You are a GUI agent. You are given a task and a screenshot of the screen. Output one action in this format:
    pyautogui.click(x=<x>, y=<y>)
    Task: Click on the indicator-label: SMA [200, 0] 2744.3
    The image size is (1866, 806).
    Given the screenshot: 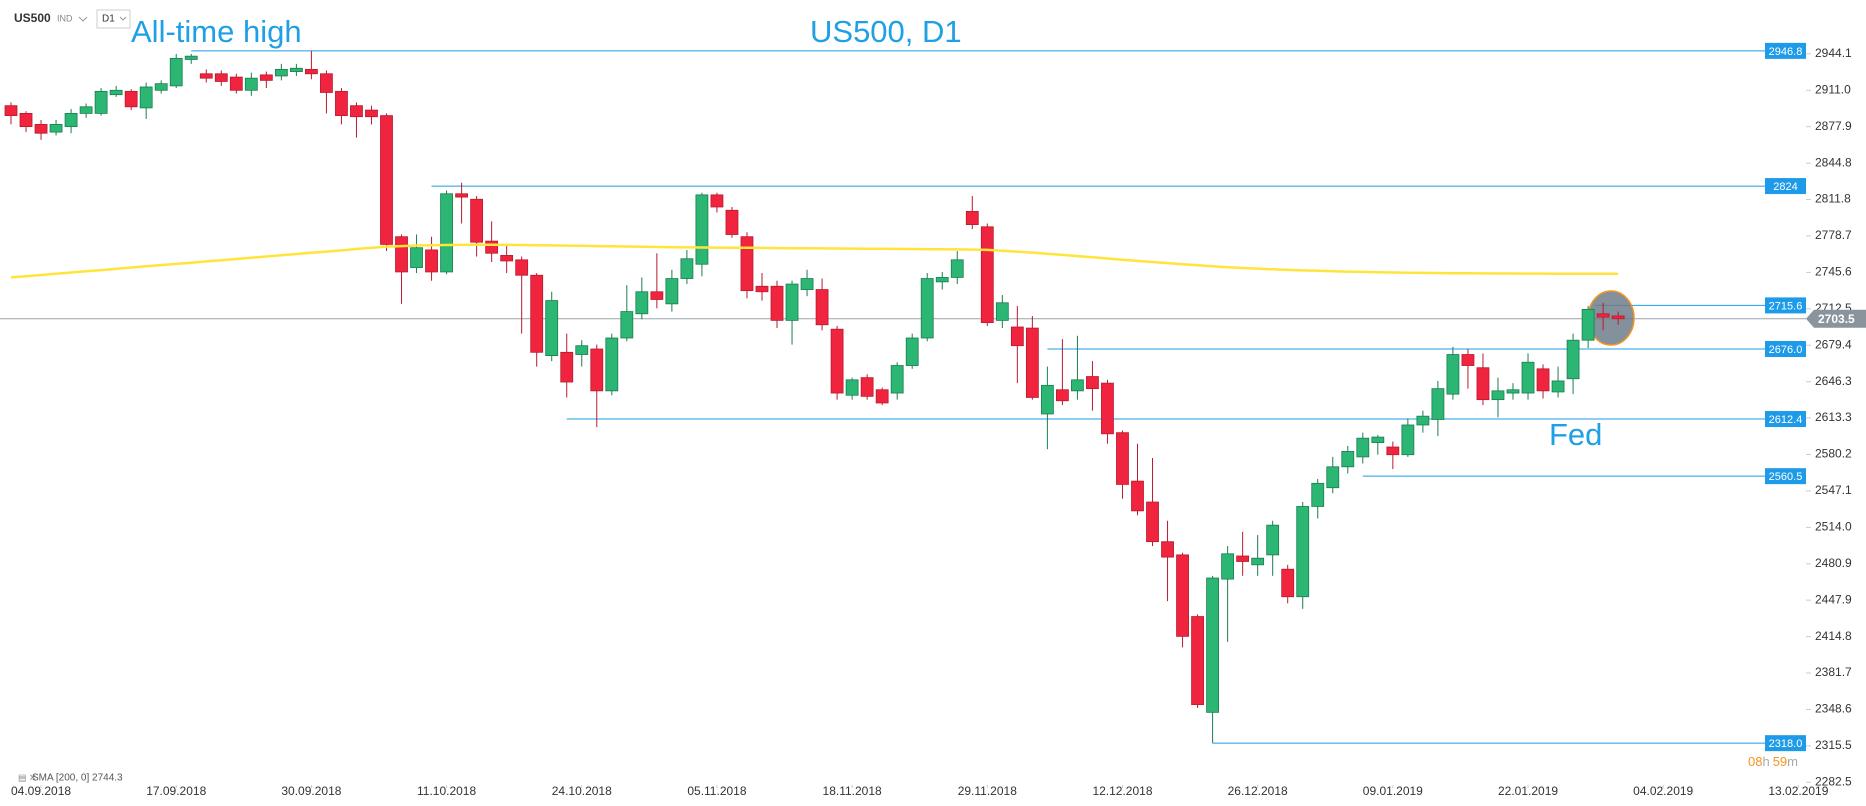 What is the action you would take?
    pyautogui.click(x=77, y=778)
    